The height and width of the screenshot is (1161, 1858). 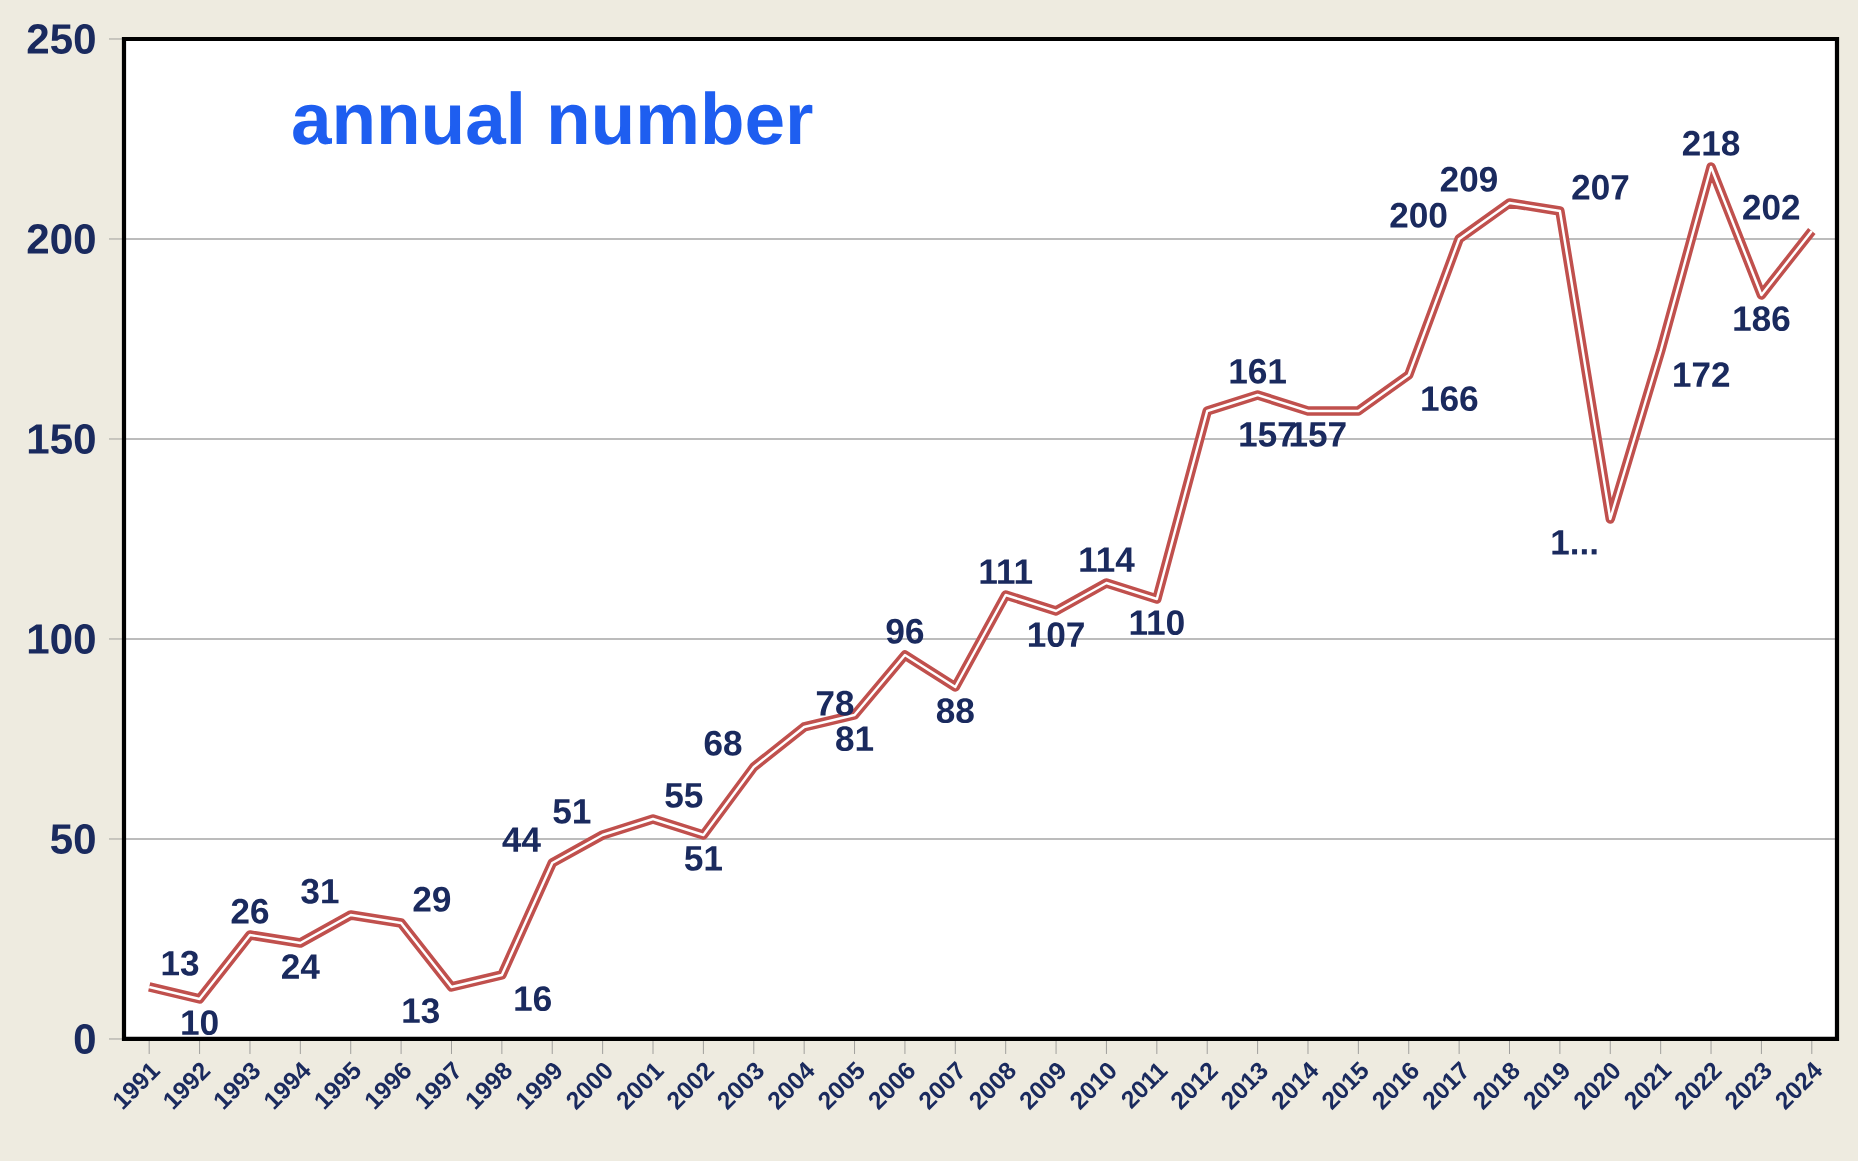 I want to click on y-tick-label: 150, so click(x=61, y=439).